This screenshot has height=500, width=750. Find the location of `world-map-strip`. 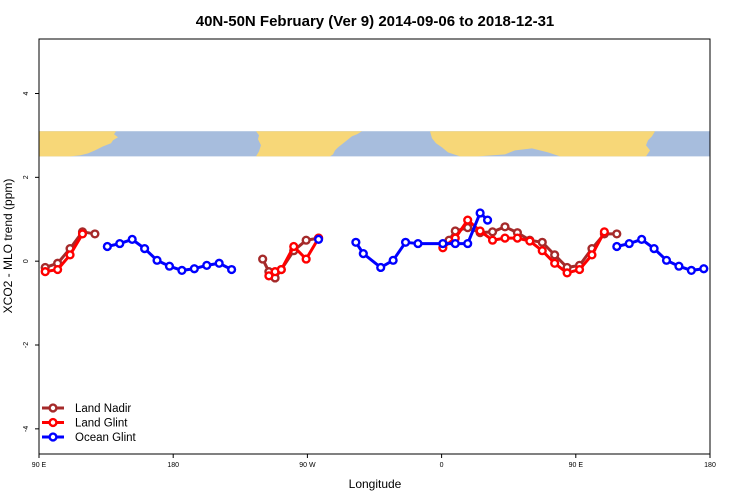

world-map-strip is located at coordinates (374, 144).